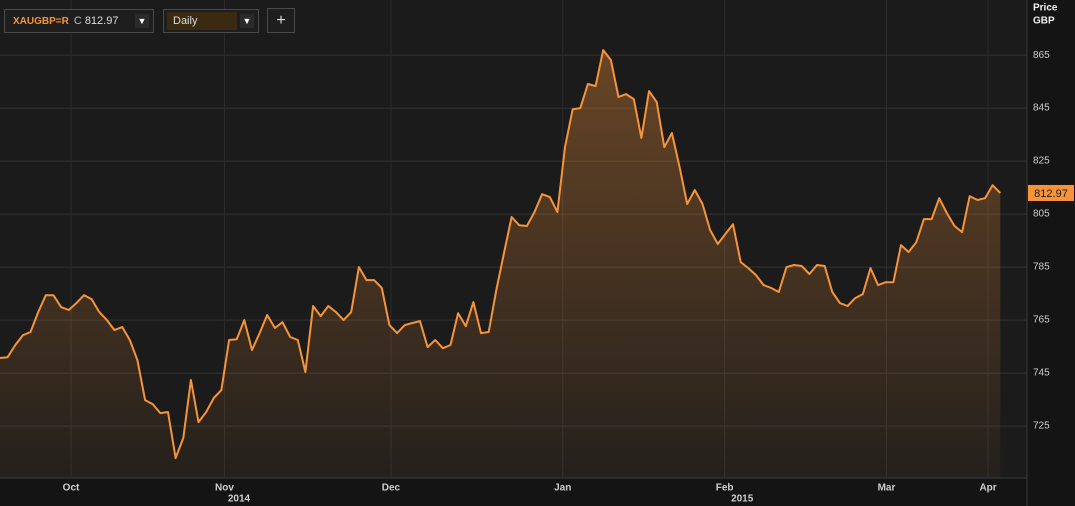 This screenshot has width=1075, height=506. Describe the element at coordinates (1041, 373) in the screenshot. I see `y-tick-label: 745` at that location.